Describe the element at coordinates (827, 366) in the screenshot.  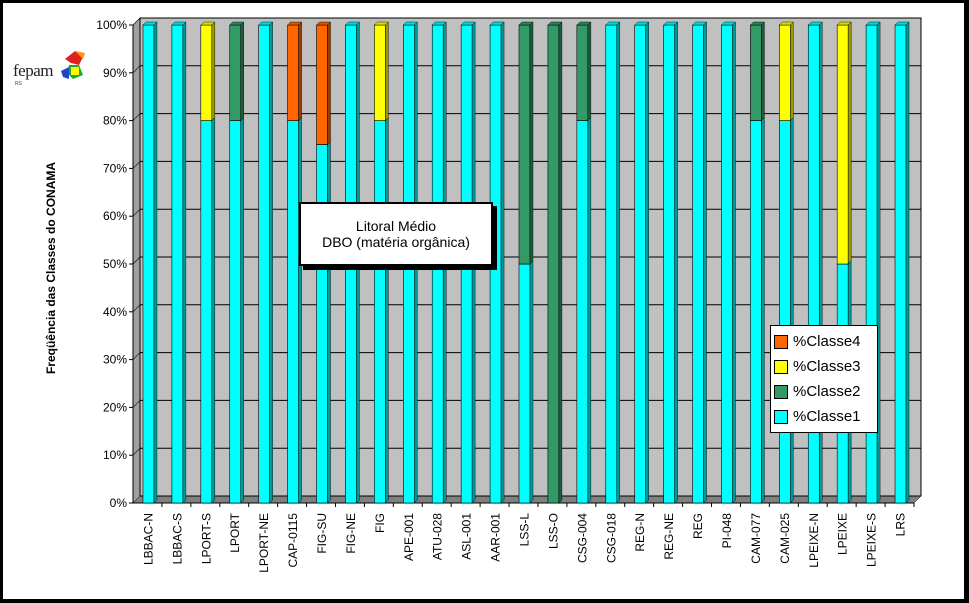
I see `legend-label-classe3: %Classe3` at that location.